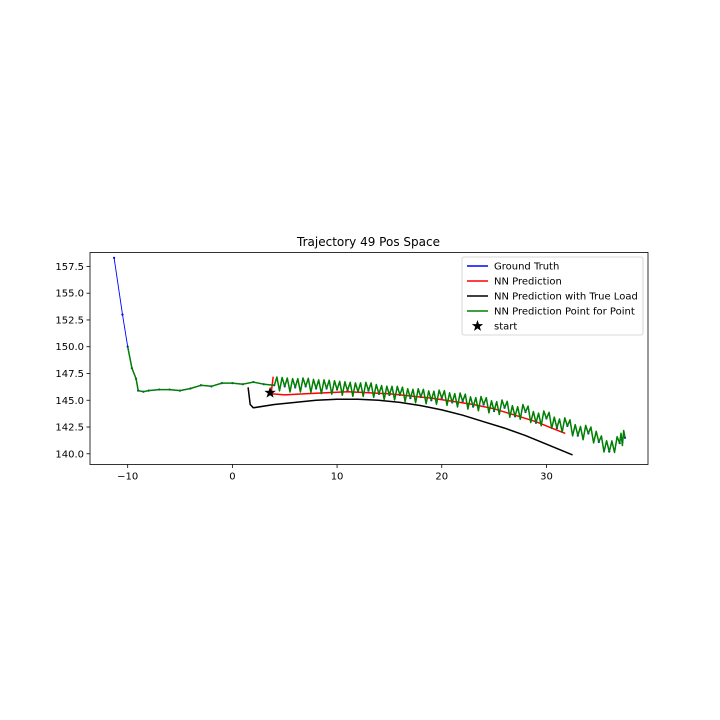 The height and width of the screenshot is (720, 720). I want to click on x-tick-label: 30, so click(546, 477).